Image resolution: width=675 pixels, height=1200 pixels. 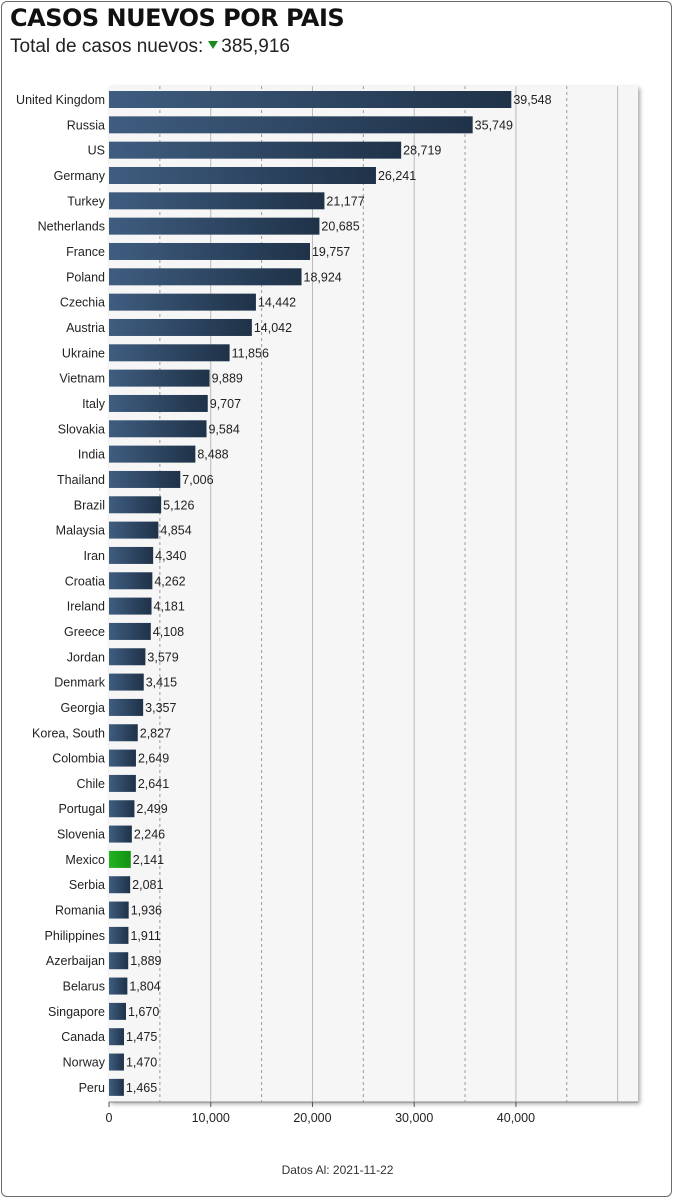 I want to click on bar-malaysia, so click(x=134, y=530).